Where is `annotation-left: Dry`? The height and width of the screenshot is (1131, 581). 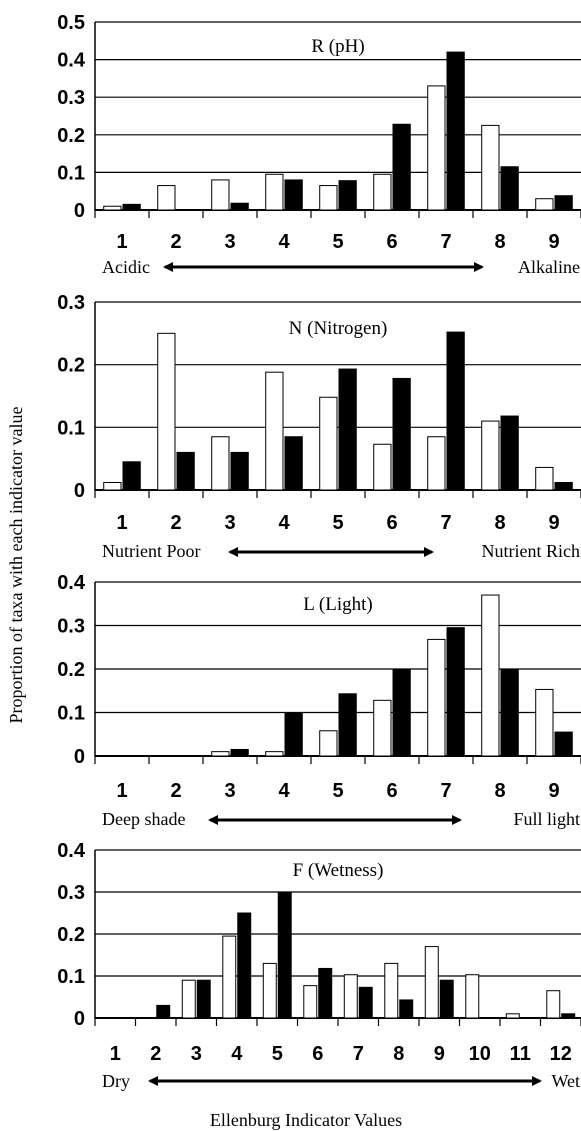
annotation-left: Dry is located at coordinates (116, 1081).